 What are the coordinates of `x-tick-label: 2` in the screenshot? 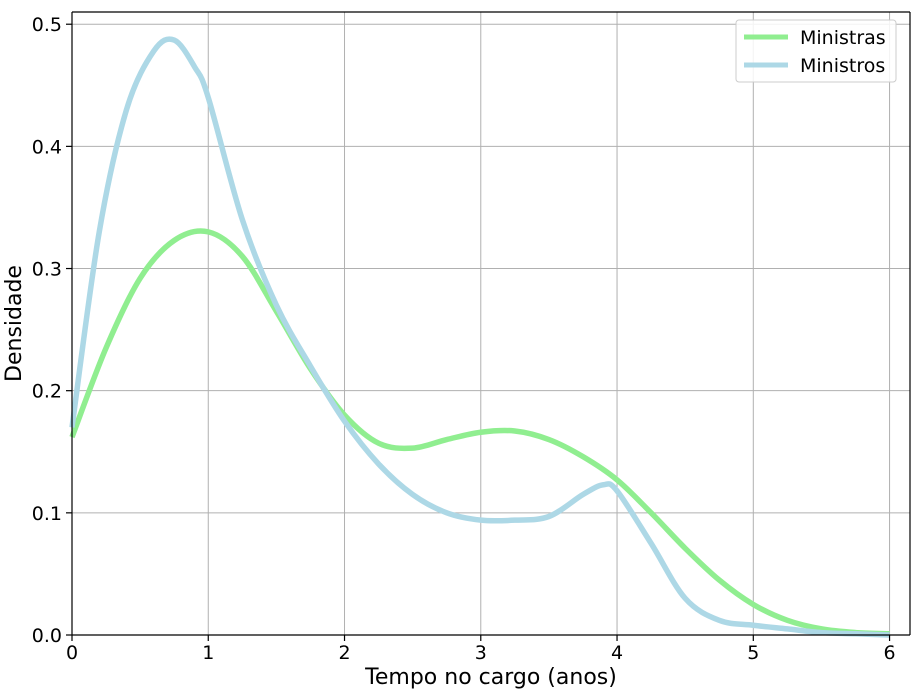 It's located at (344, 653).